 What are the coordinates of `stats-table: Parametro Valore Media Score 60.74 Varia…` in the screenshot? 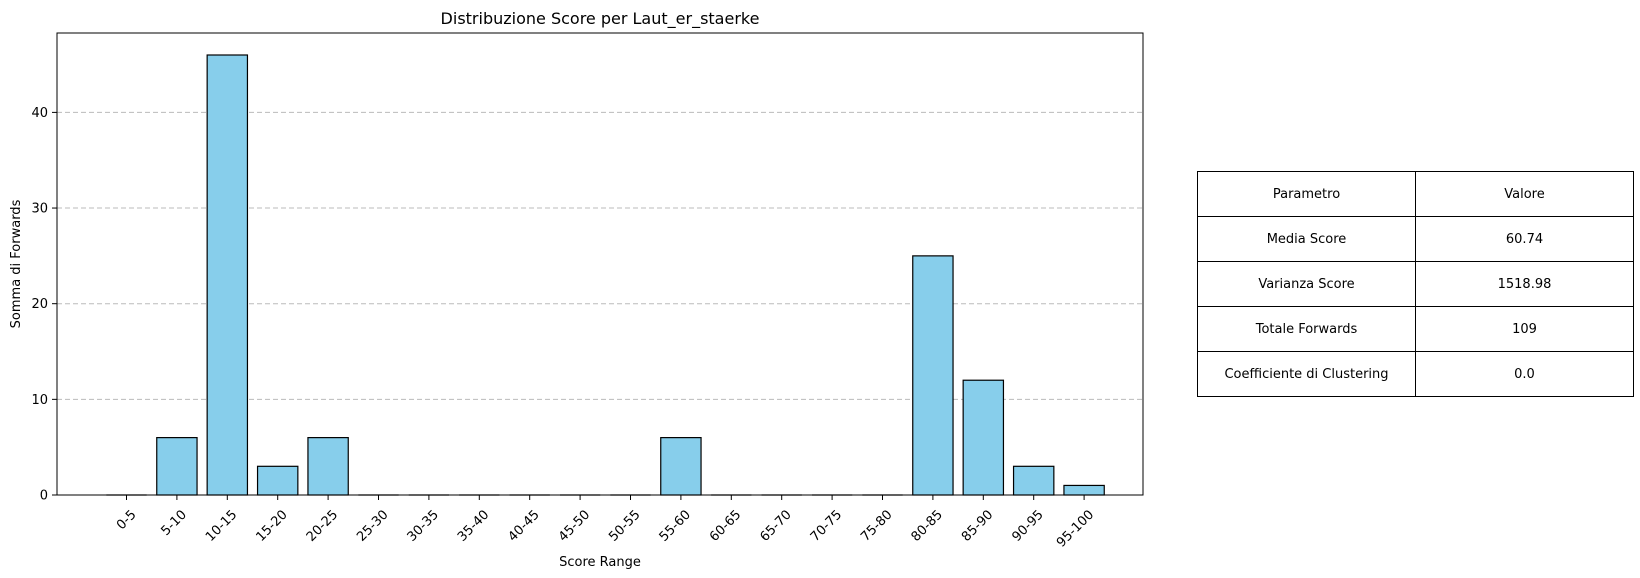 It's located at (1415, 284).